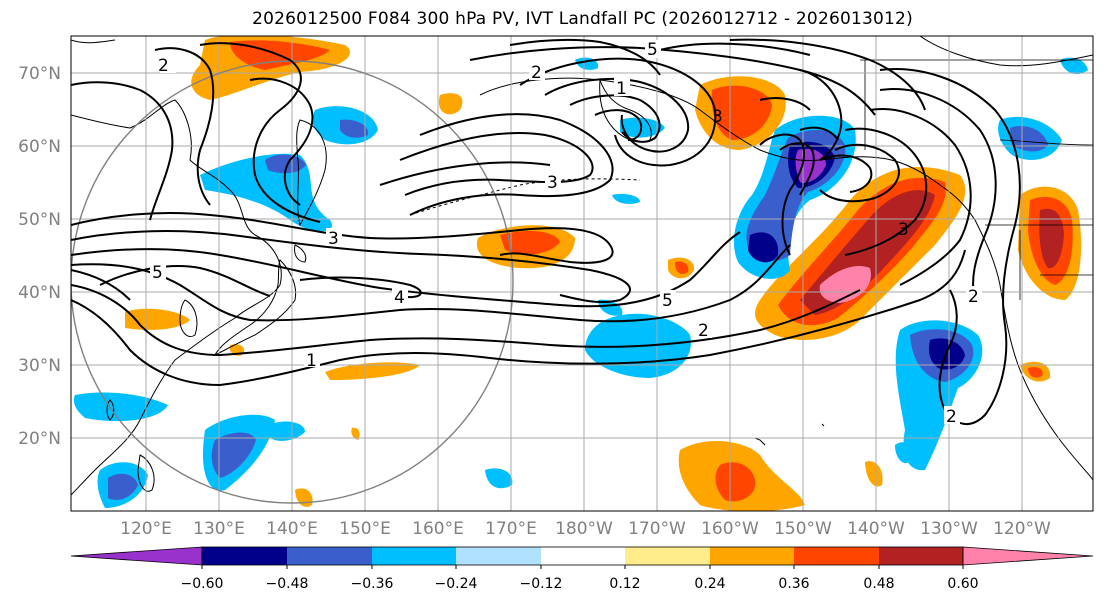 This screenshot has width=1105, height=604. What do you see at coordinates (372, 584) in the screenshot?
I see `colorbar-tick-label: −0.36` at bounding box center [372, 584].